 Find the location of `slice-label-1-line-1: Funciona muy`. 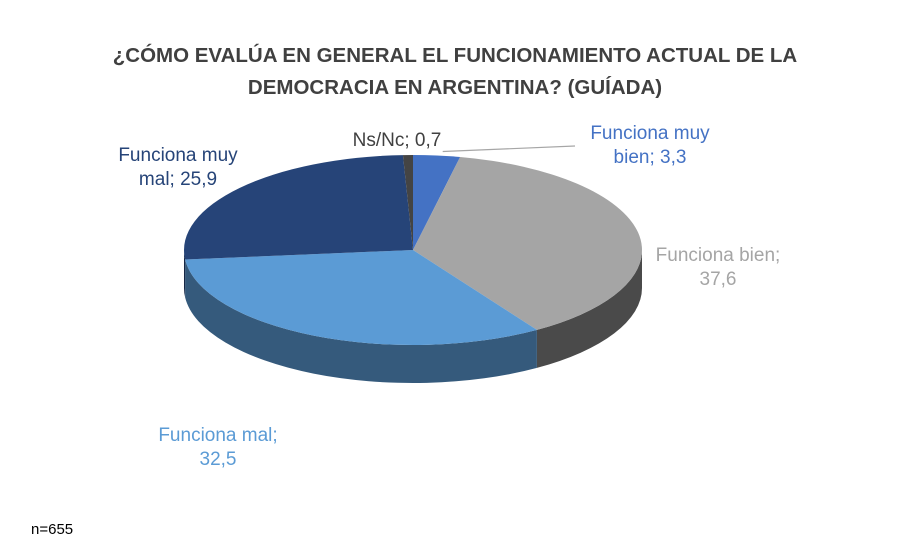

slice-label-1-line-1: Funciona muy is located at coordinates (650, 133).